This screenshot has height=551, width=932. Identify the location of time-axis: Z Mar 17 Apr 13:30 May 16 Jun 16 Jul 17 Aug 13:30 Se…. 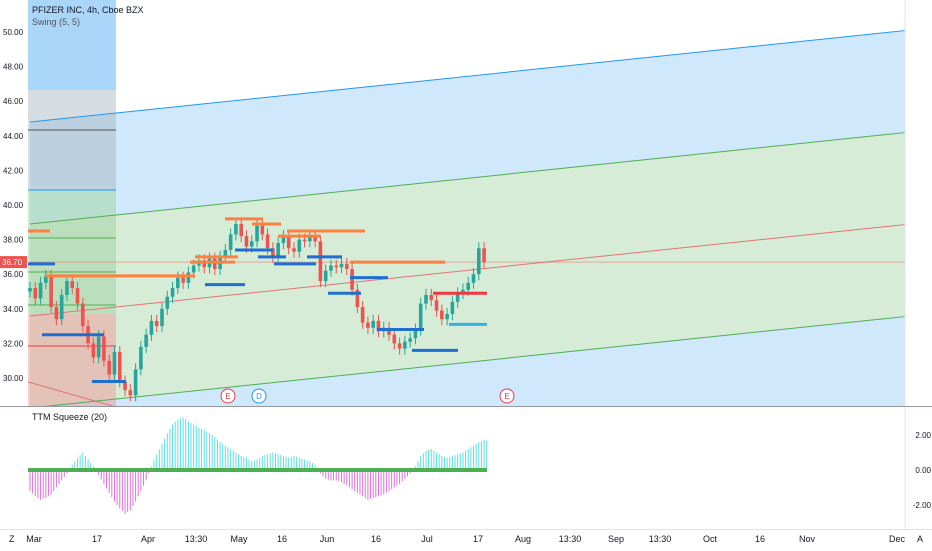
(466, 540).